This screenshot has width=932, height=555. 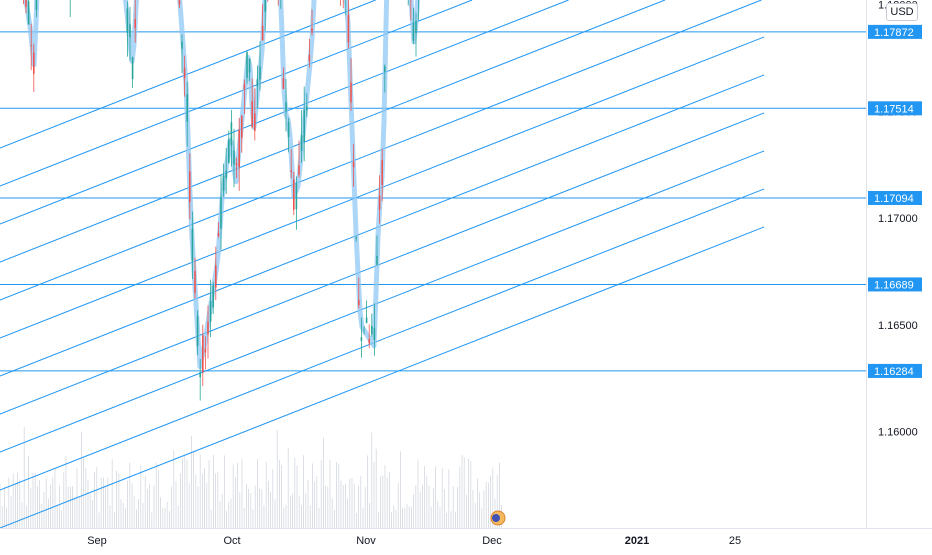 What do you see at coordinates (231, 541) in the screenshot?
I see `time-tick-label: Oct` at bounding box center [231, 541].